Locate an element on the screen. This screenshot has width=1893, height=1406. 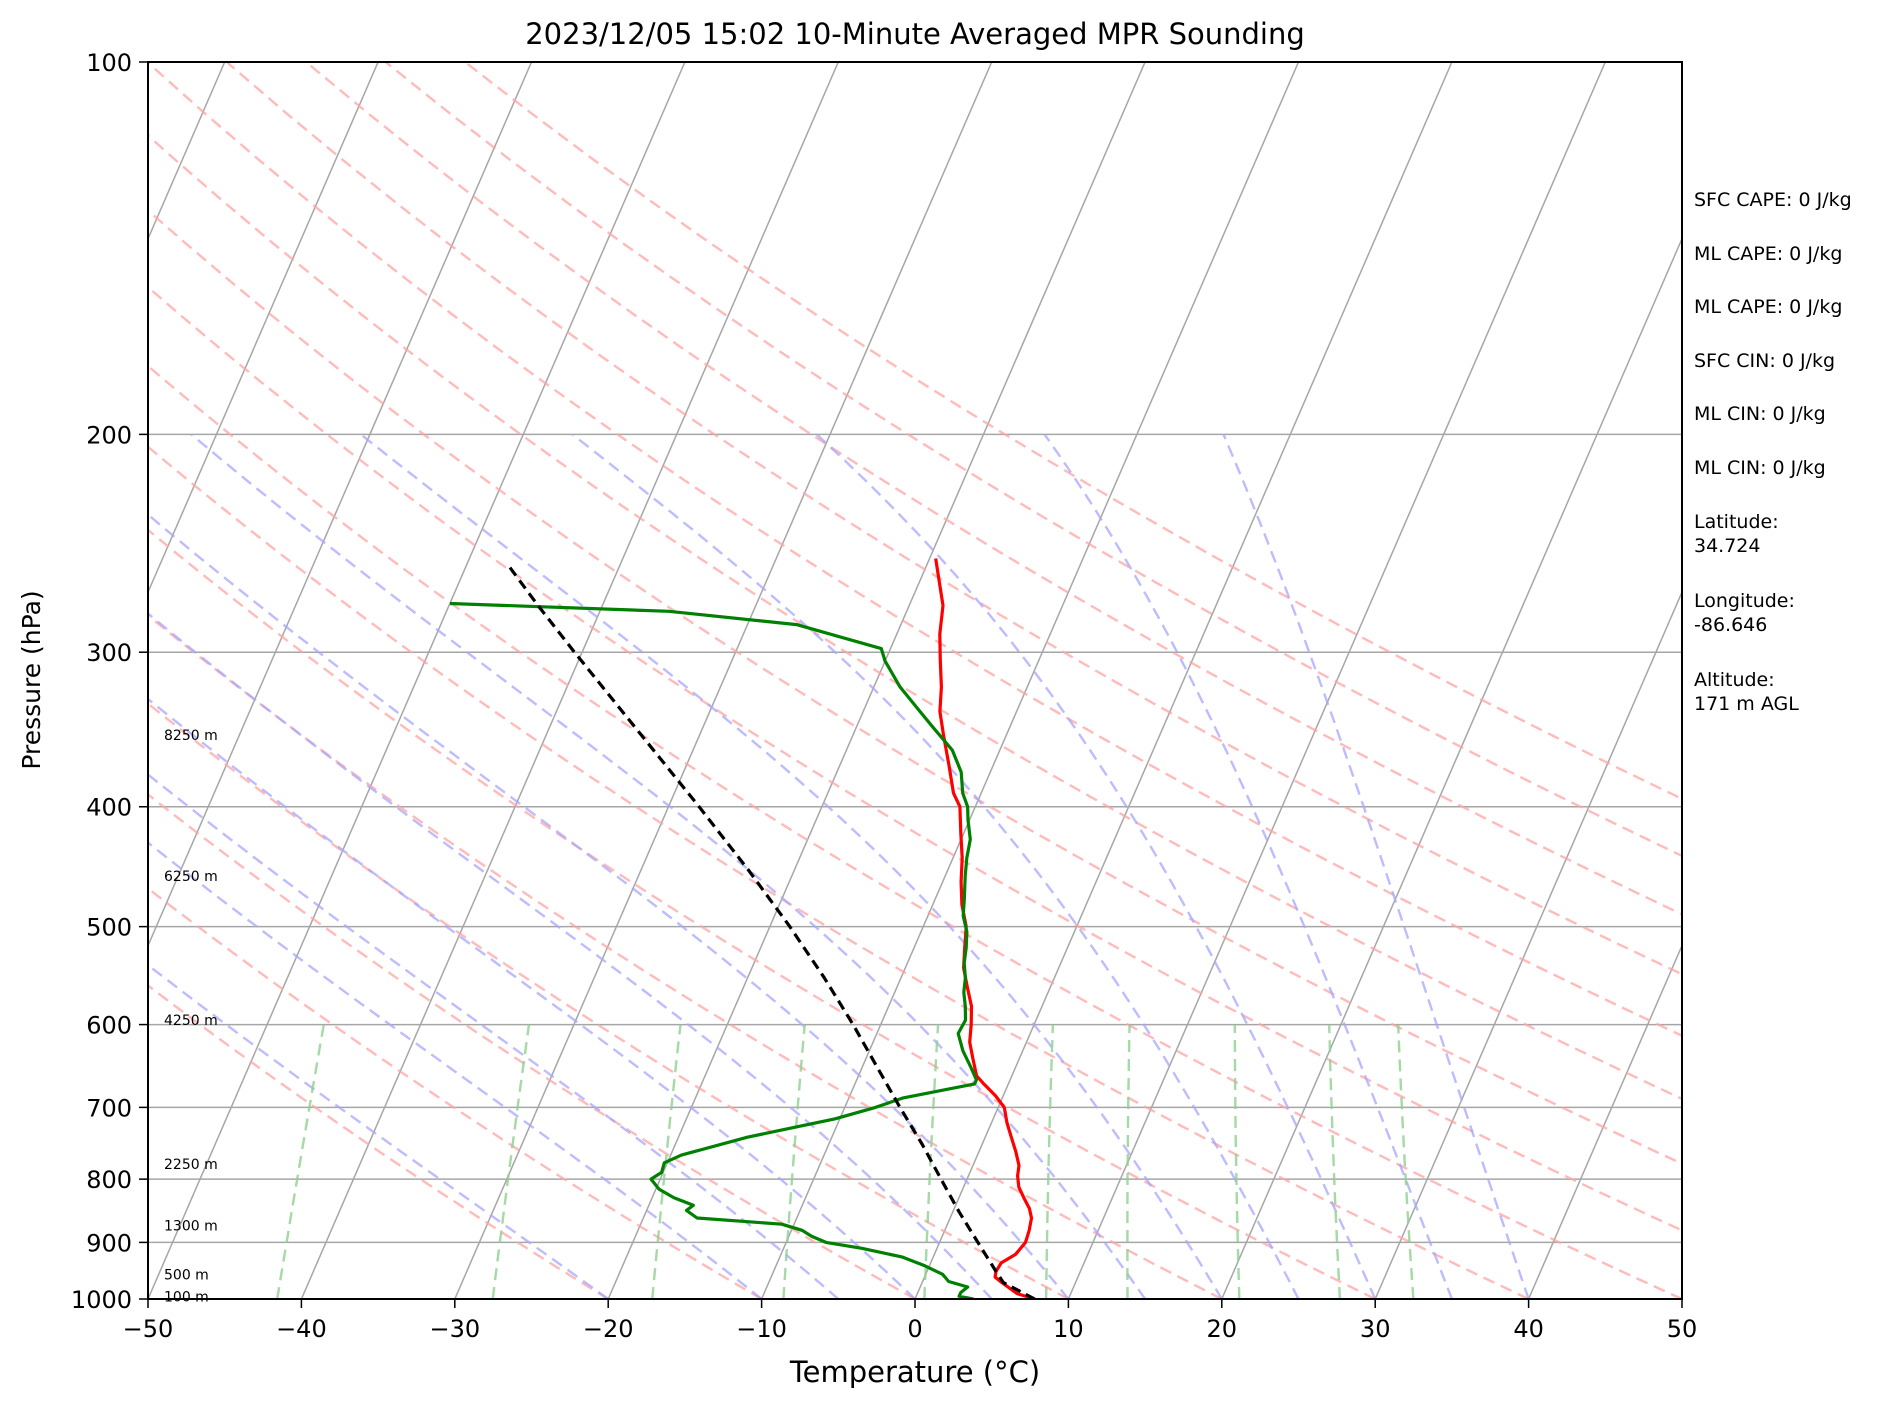
height-labels: 8250 m 6250 m 4250 m 2250 m 1300 m 500 m 100 m is located at coordinates (191, 1016).